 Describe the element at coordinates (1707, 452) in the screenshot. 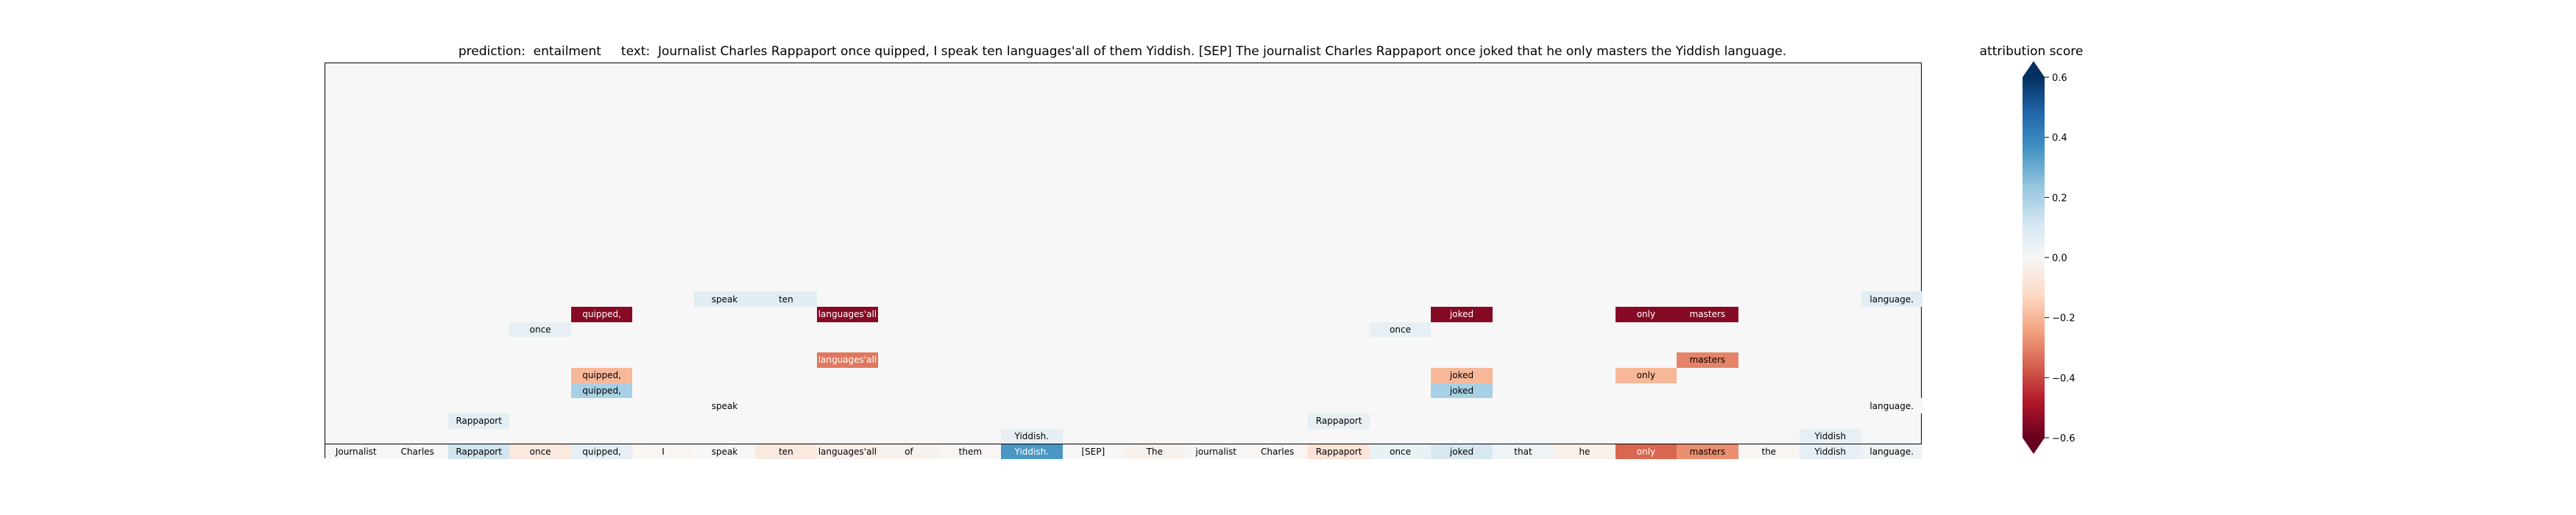

I see `token-cell: masters` at that location.